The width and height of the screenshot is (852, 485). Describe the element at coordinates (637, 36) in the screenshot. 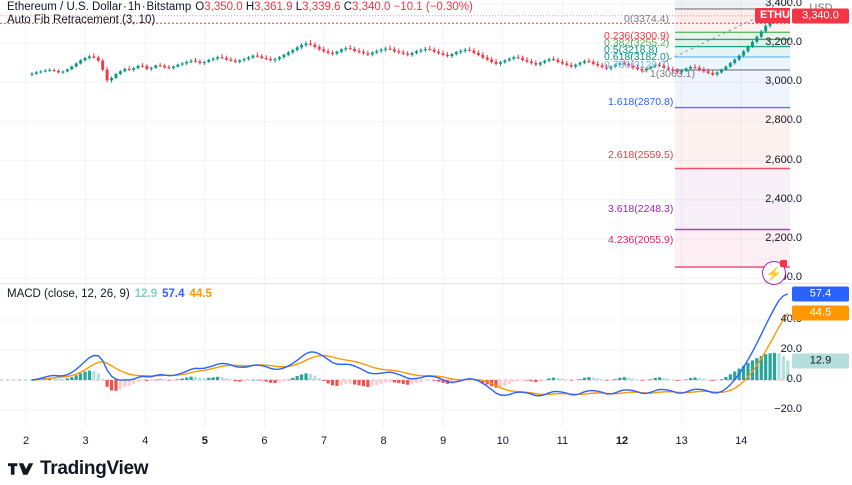

I see `fib-level-label-0-236: 0.236(3300.9)` at that location.